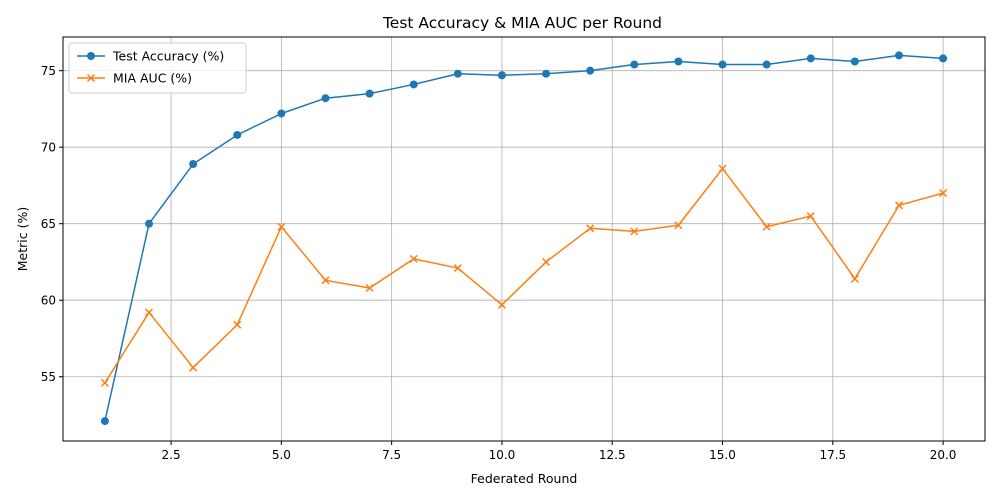  Describe the element at coordinates (943, 455) in the screenshot. I see `x-tick-label: 20.0` at that location.